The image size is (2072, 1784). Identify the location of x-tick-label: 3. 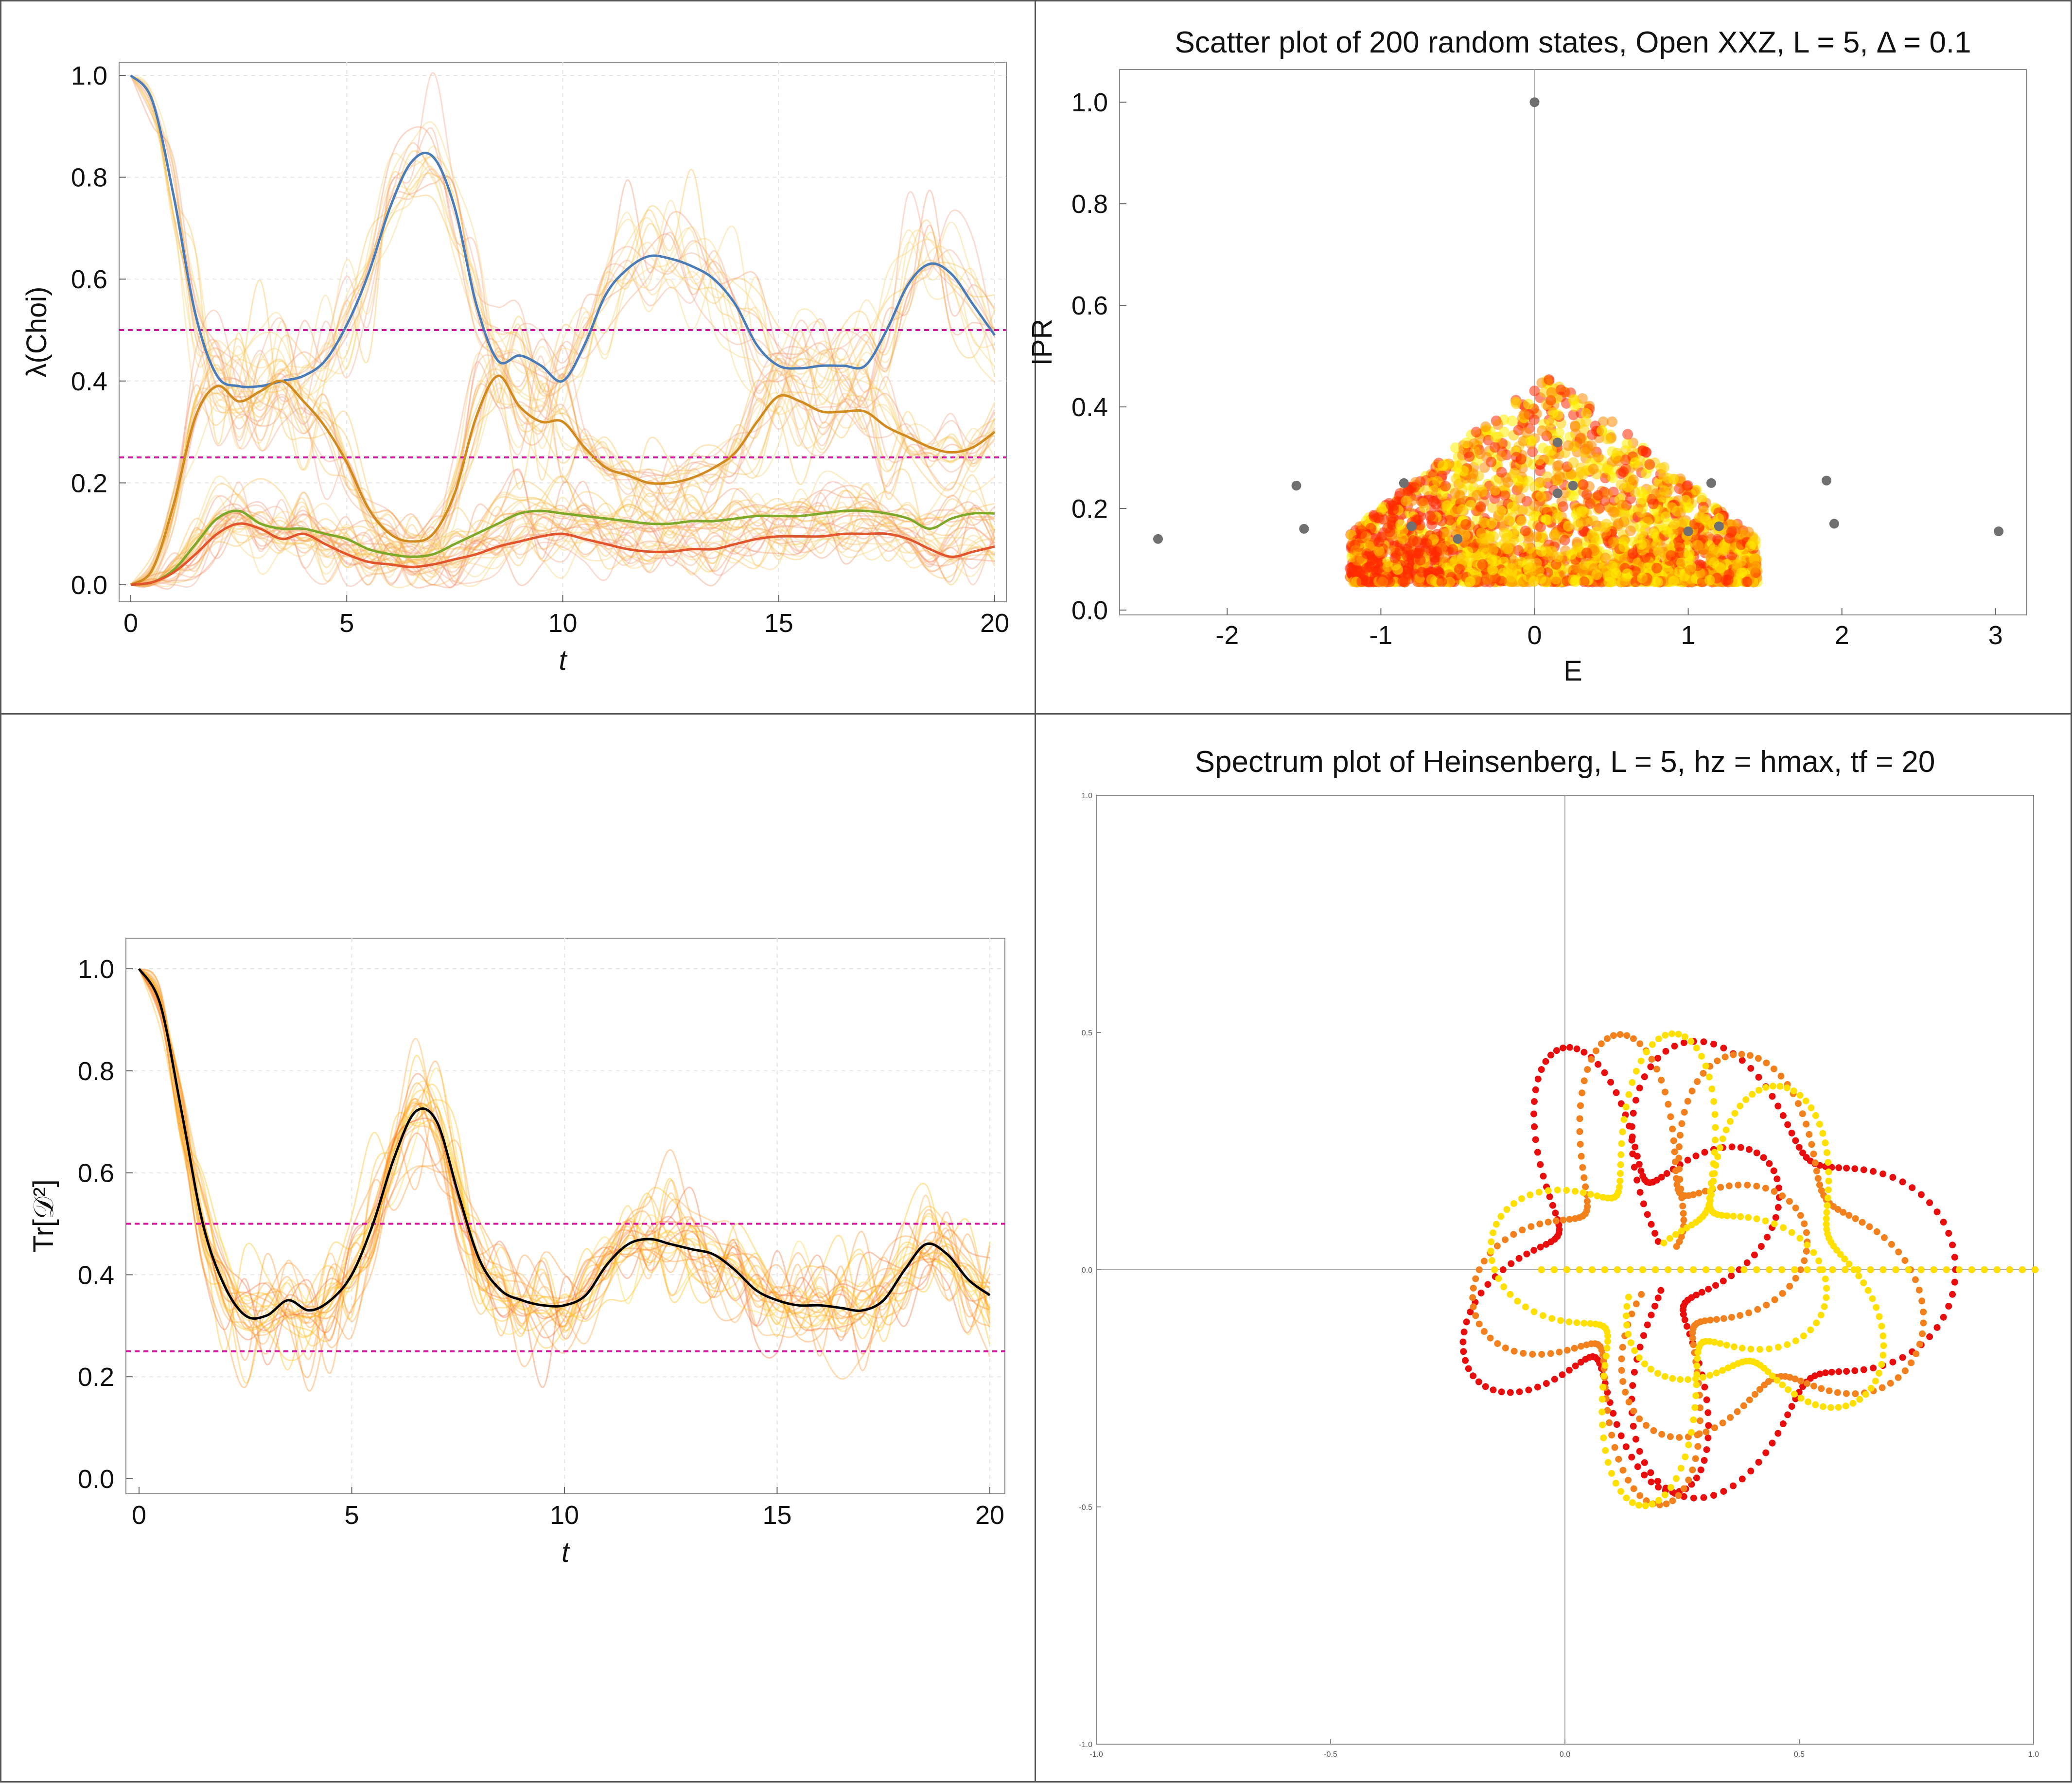
(1995, 635).